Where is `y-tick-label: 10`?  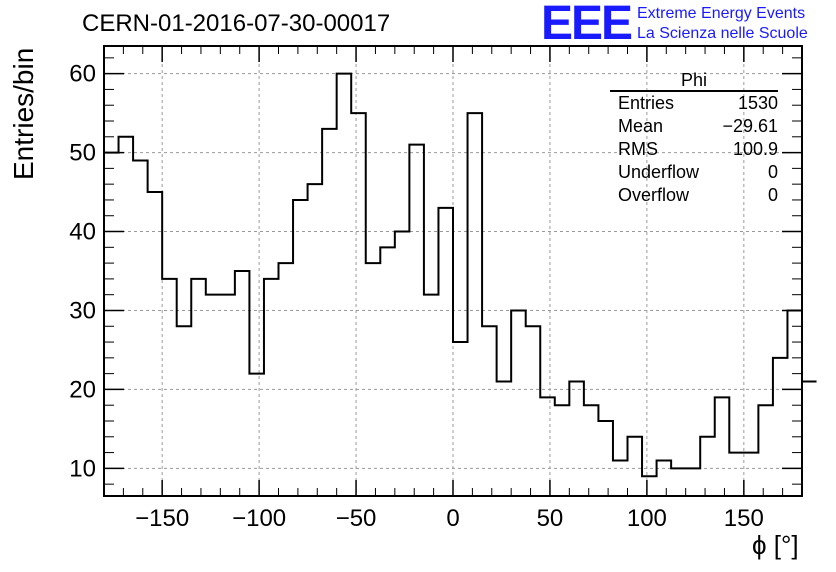 y-tick-label: 10 is located at coordinates (82, 468).